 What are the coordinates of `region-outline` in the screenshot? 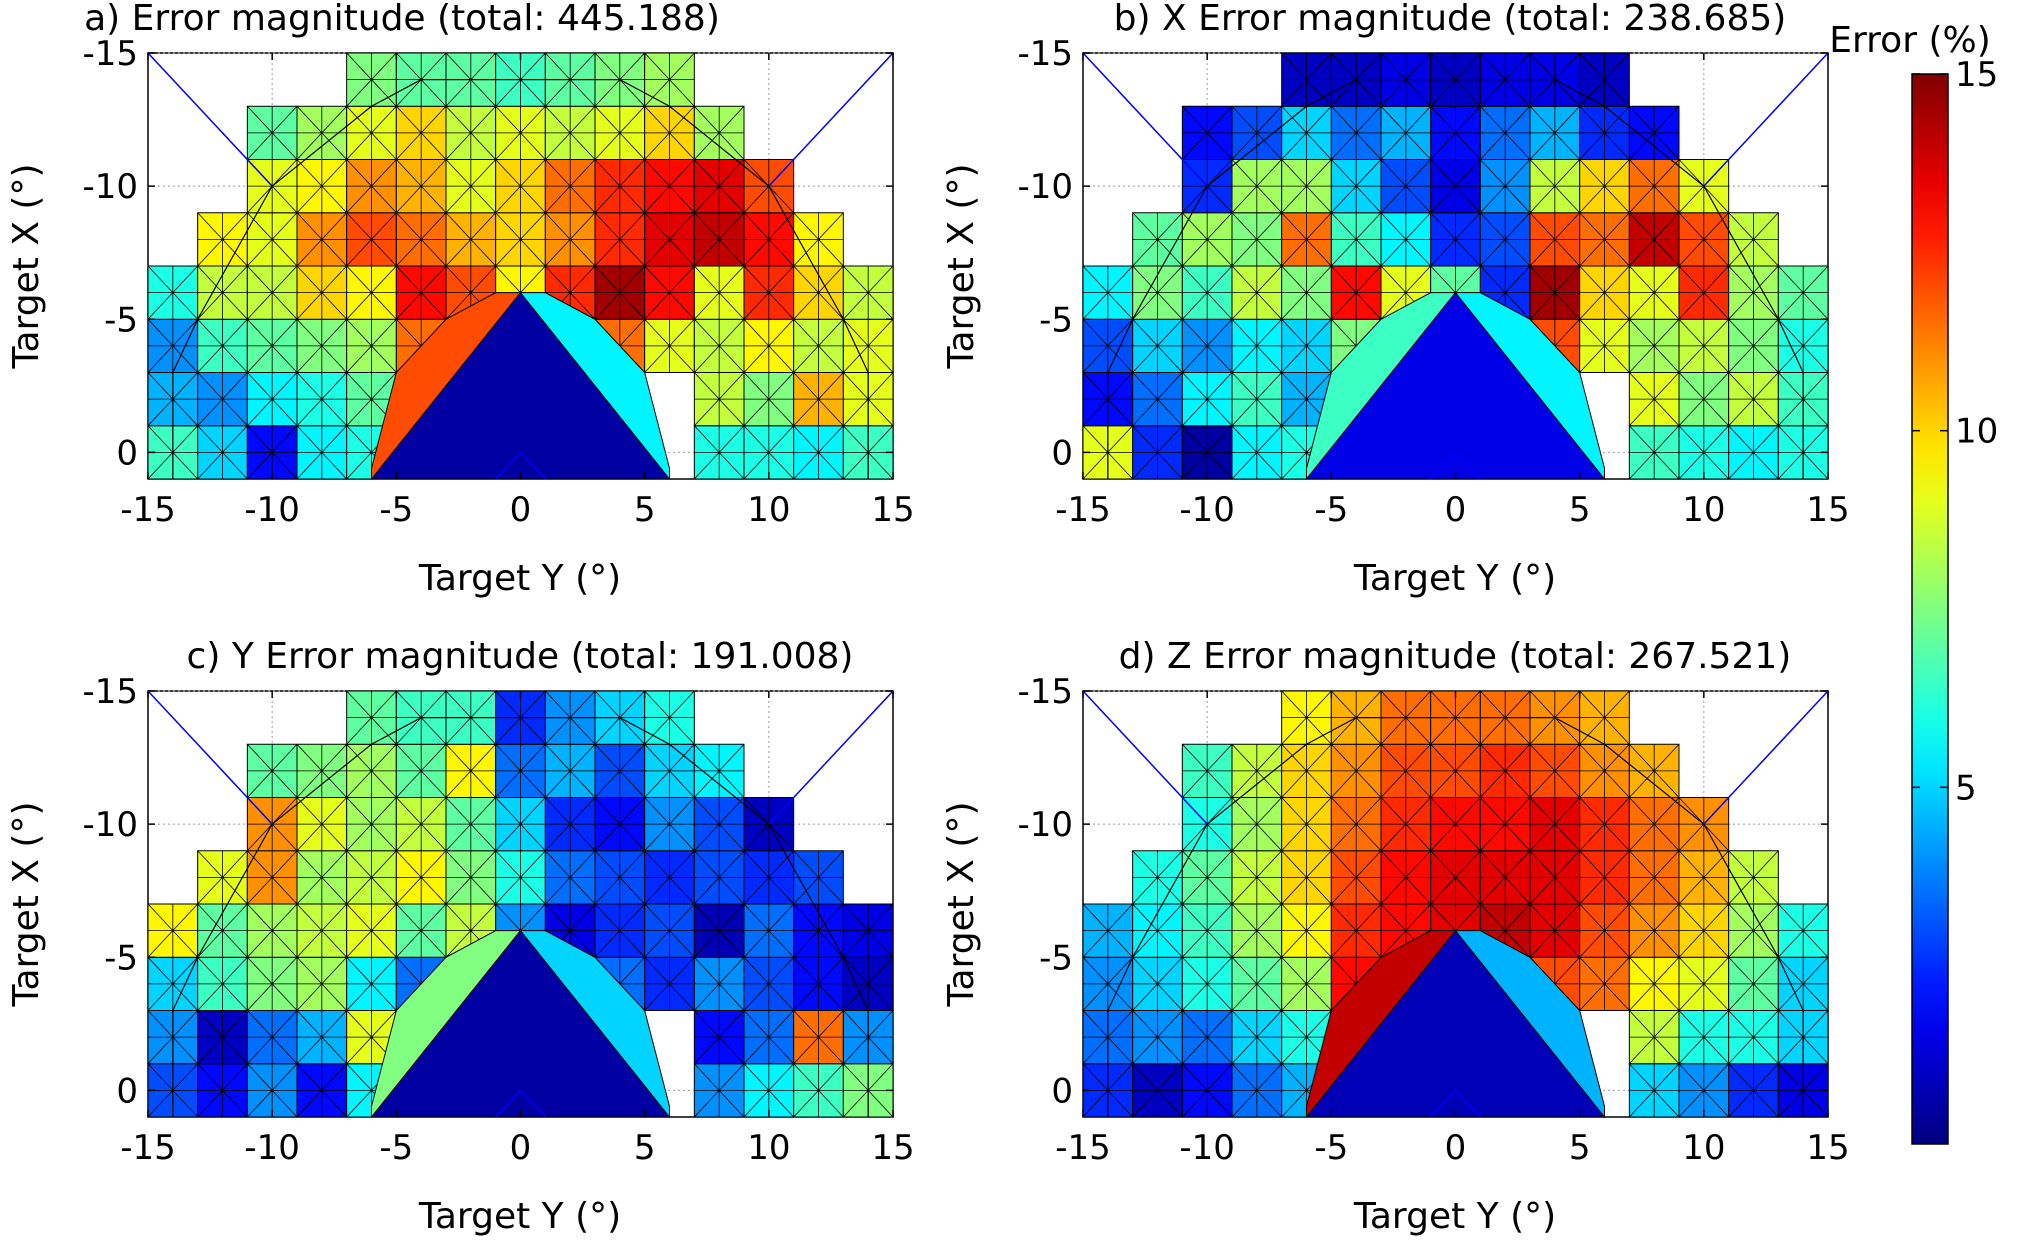 It's located at (520, 917).